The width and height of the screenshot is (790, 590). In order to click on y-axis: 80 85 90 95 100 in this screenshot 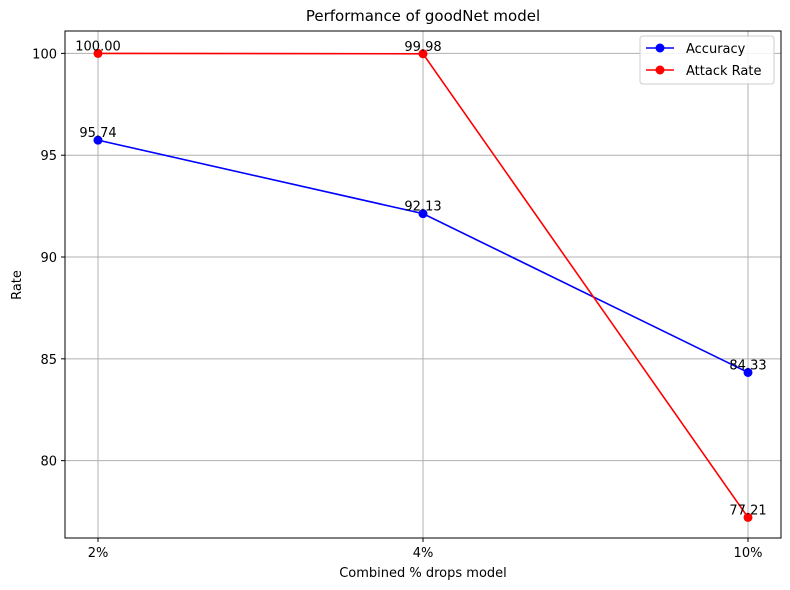, I will do `click(48, 258)`.